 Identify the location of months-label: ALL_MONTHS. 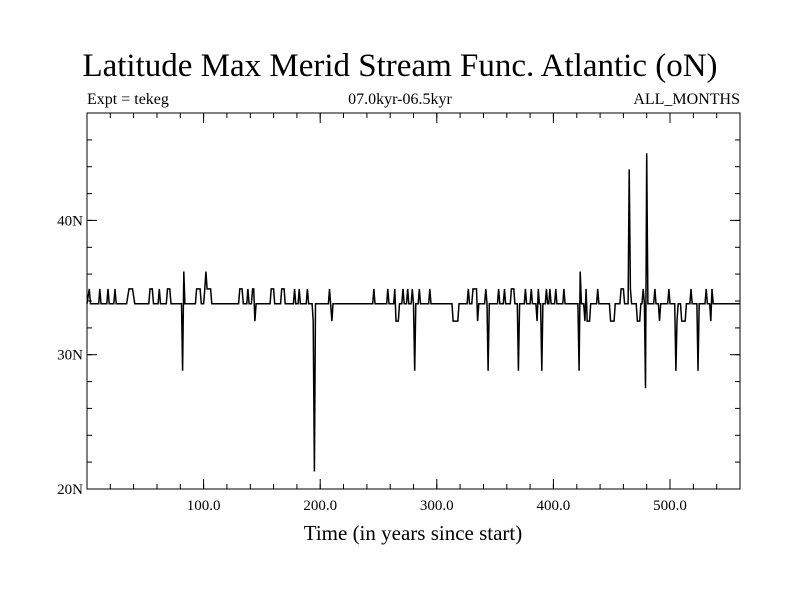
(686, 99).